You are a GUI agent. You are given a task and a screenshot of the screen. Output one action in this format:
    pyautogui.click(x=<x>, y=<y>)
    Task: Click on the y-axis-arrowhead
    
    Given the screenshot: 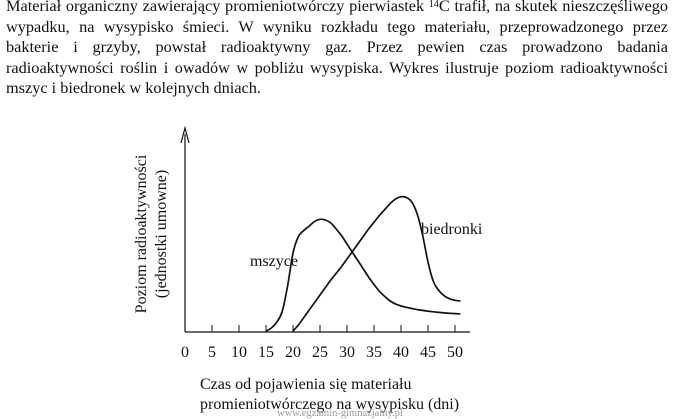 What is the action you would take?
    pyautogui.click(x=185, y=134)
    